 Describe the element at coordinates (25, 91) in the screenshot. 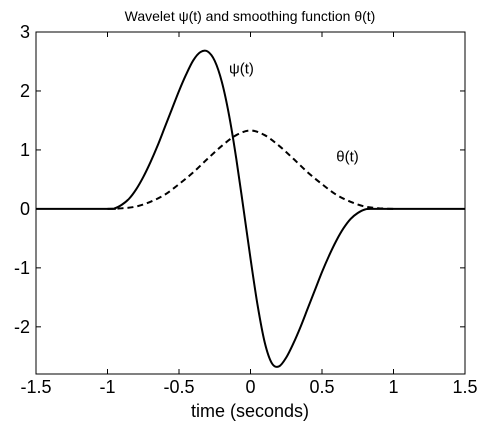

I see `y-tick-label: 2` at that location.